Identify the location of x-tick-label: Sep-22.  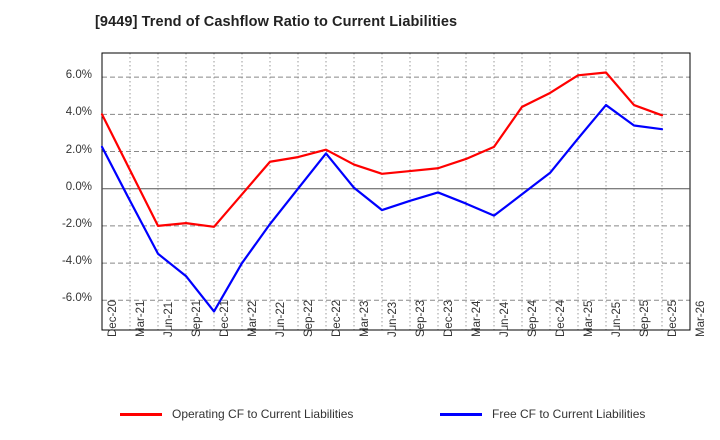
(309, 318).